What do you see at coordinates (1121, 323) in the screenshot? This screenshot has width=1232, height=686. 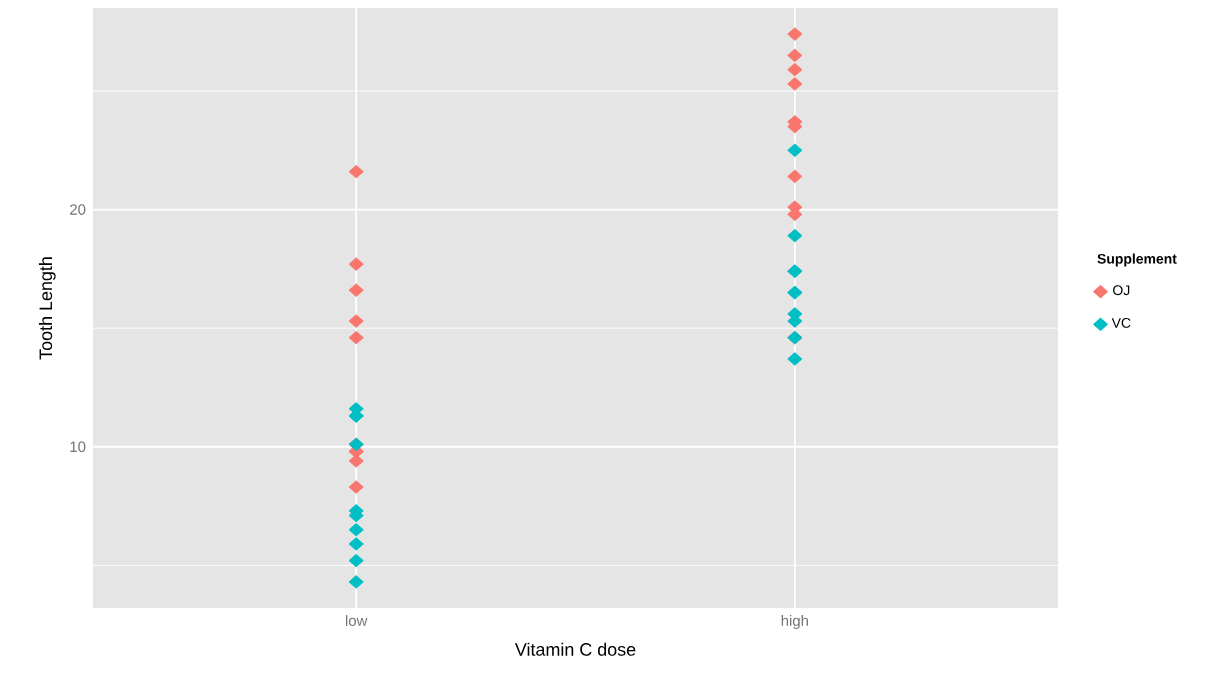 I see `legend-label: VC` at bounding box center [1121, 323].